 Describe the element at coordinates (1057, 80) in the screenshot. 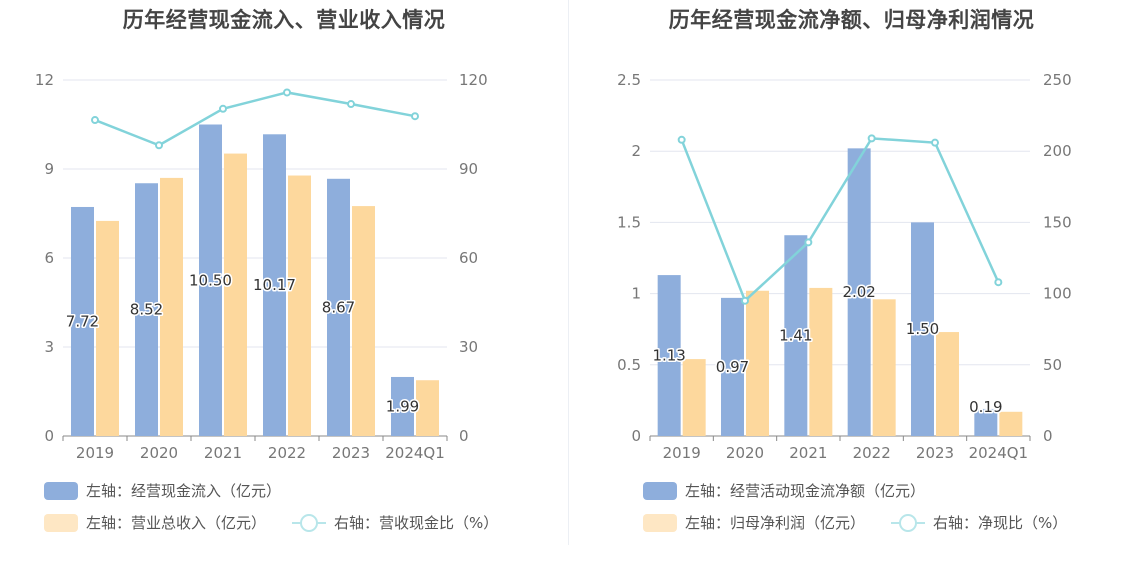

I see `right-axis-tick-label: 250` at that location.